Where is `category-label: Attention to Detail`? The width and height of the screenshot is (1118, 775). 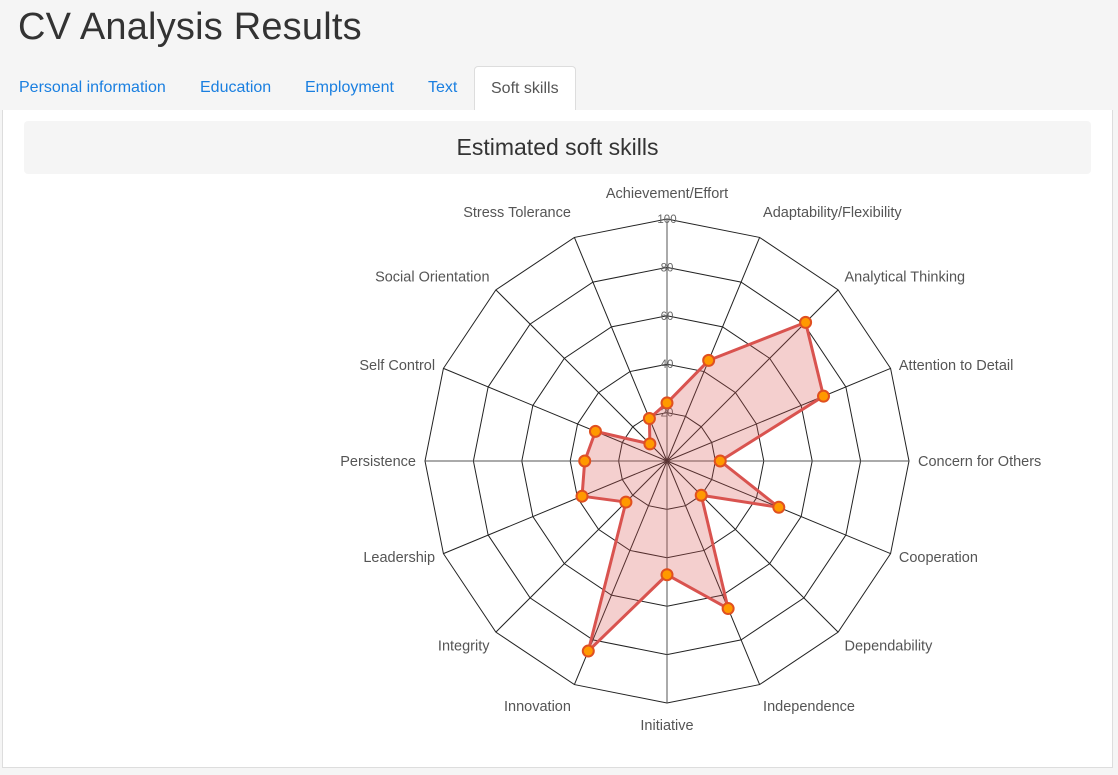 category-label: Attention to Detail is located at coordinates (956, 366).